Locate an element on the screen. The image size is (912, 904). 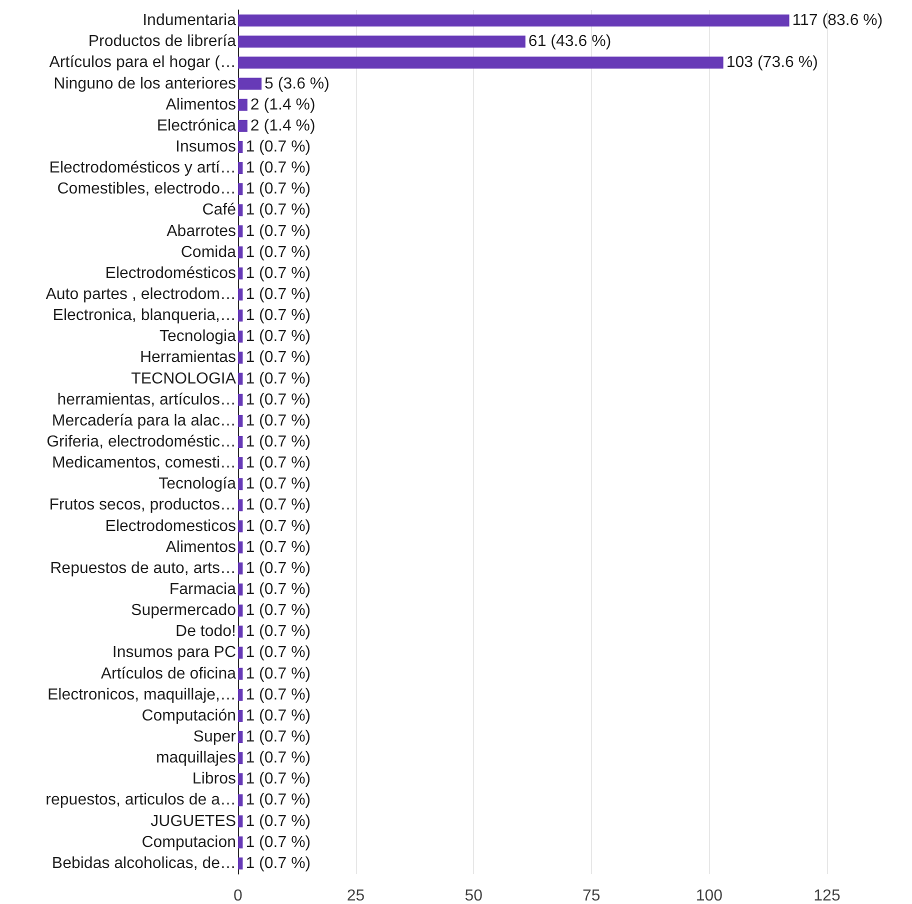
y-tick-label: De todo! is located at coordinates (206, 631).